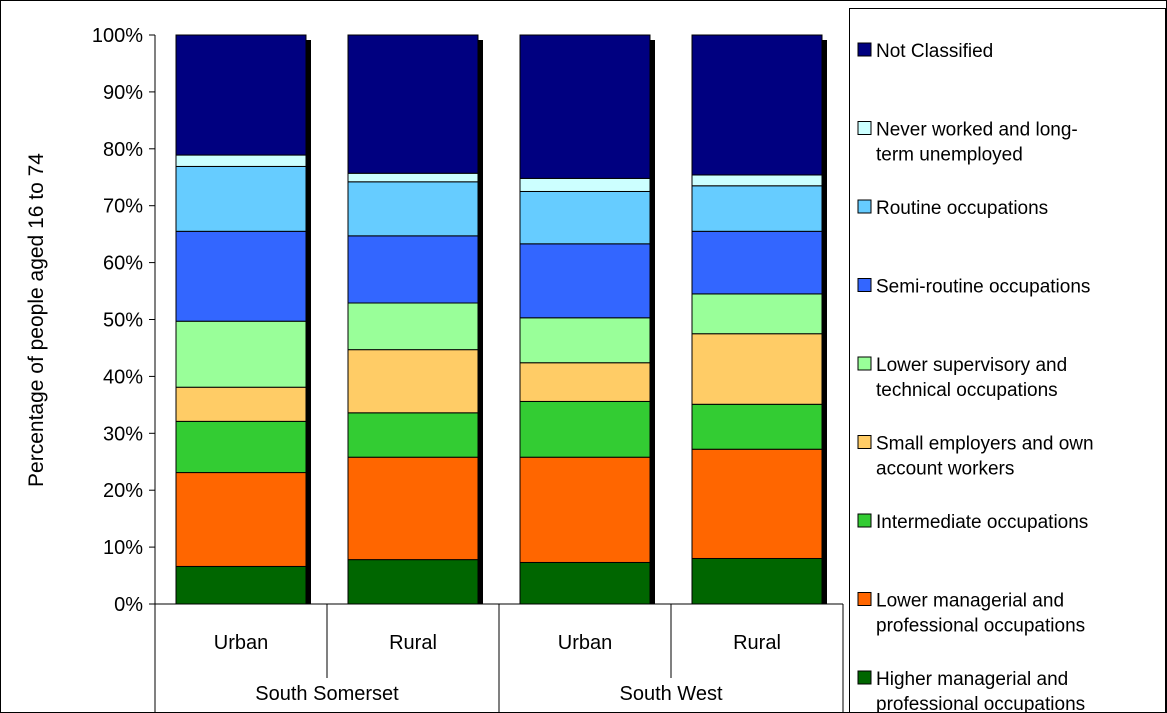 This screenshot has width=1167, height=713. What do you see at coordinates (985, 457) in the screenshot?
I see `legend-label: Small employers and own account workers` at bounding box center [985, 457].